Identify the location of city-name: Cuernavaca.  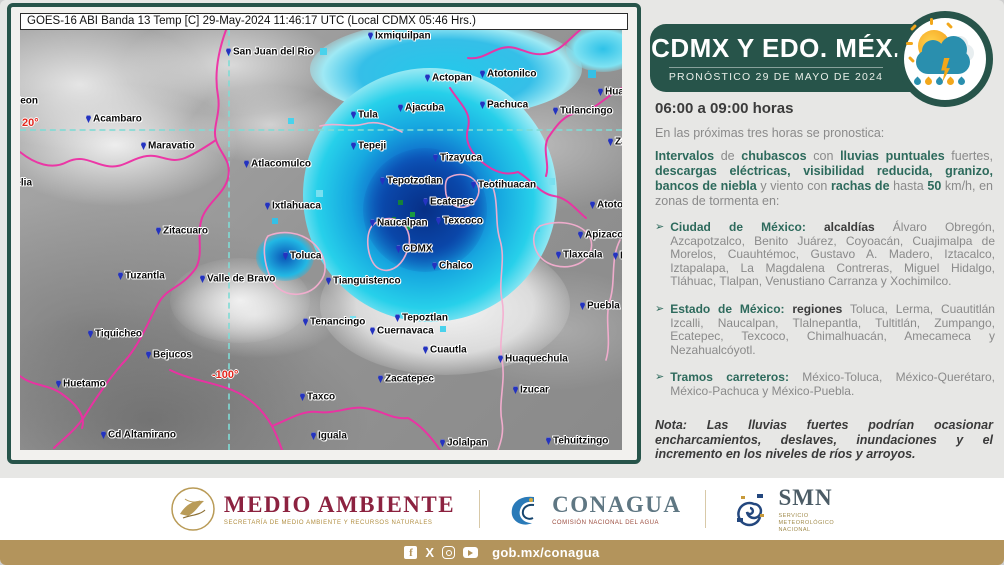
(405, 331).